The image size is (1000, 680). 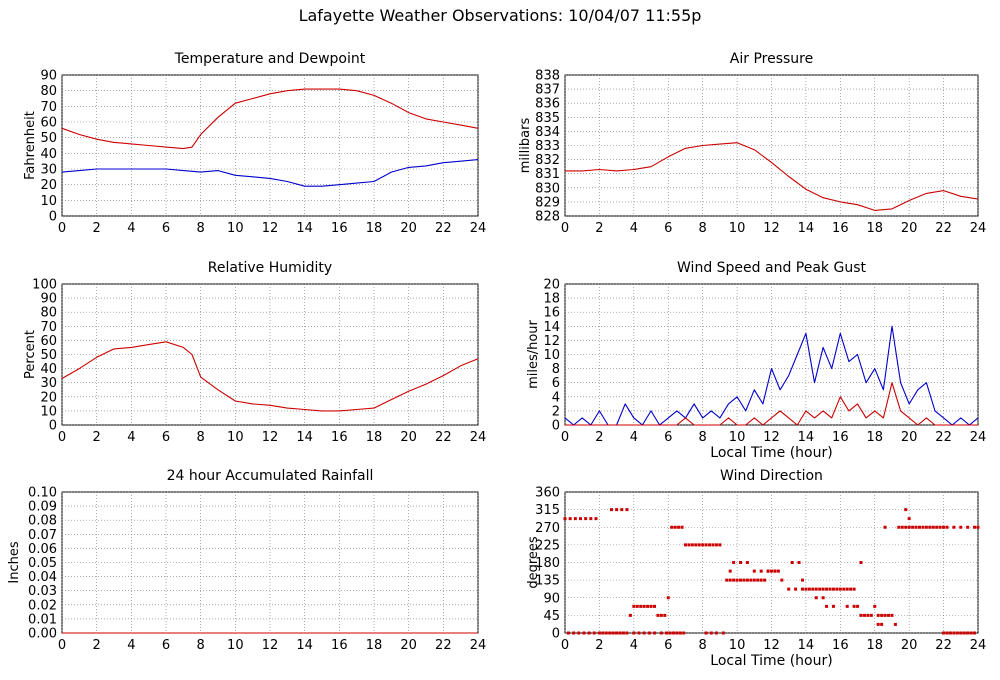 I want to click on y-tick-label: 831, so click(x=547, y=174).